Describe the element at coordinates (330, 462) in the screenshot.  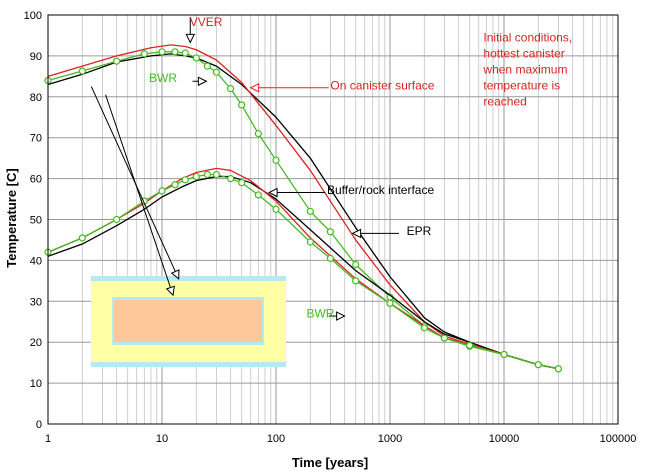
I see `x-axis-label: Time [years]` at that location.